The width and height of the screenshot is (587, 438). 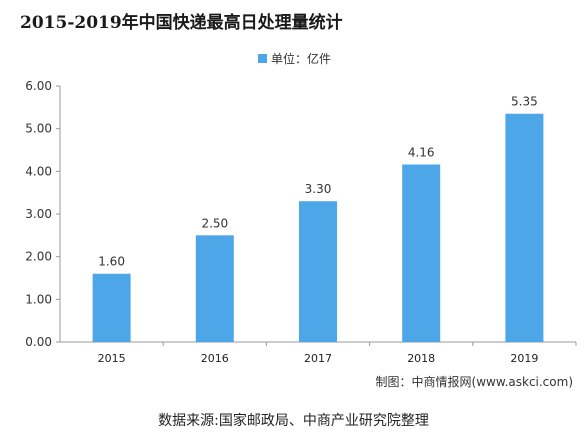 What do you see at coordinates (215, 358) in the screenshot?
I see `x-tick-label: 2016` at bounding box center [215, 358].